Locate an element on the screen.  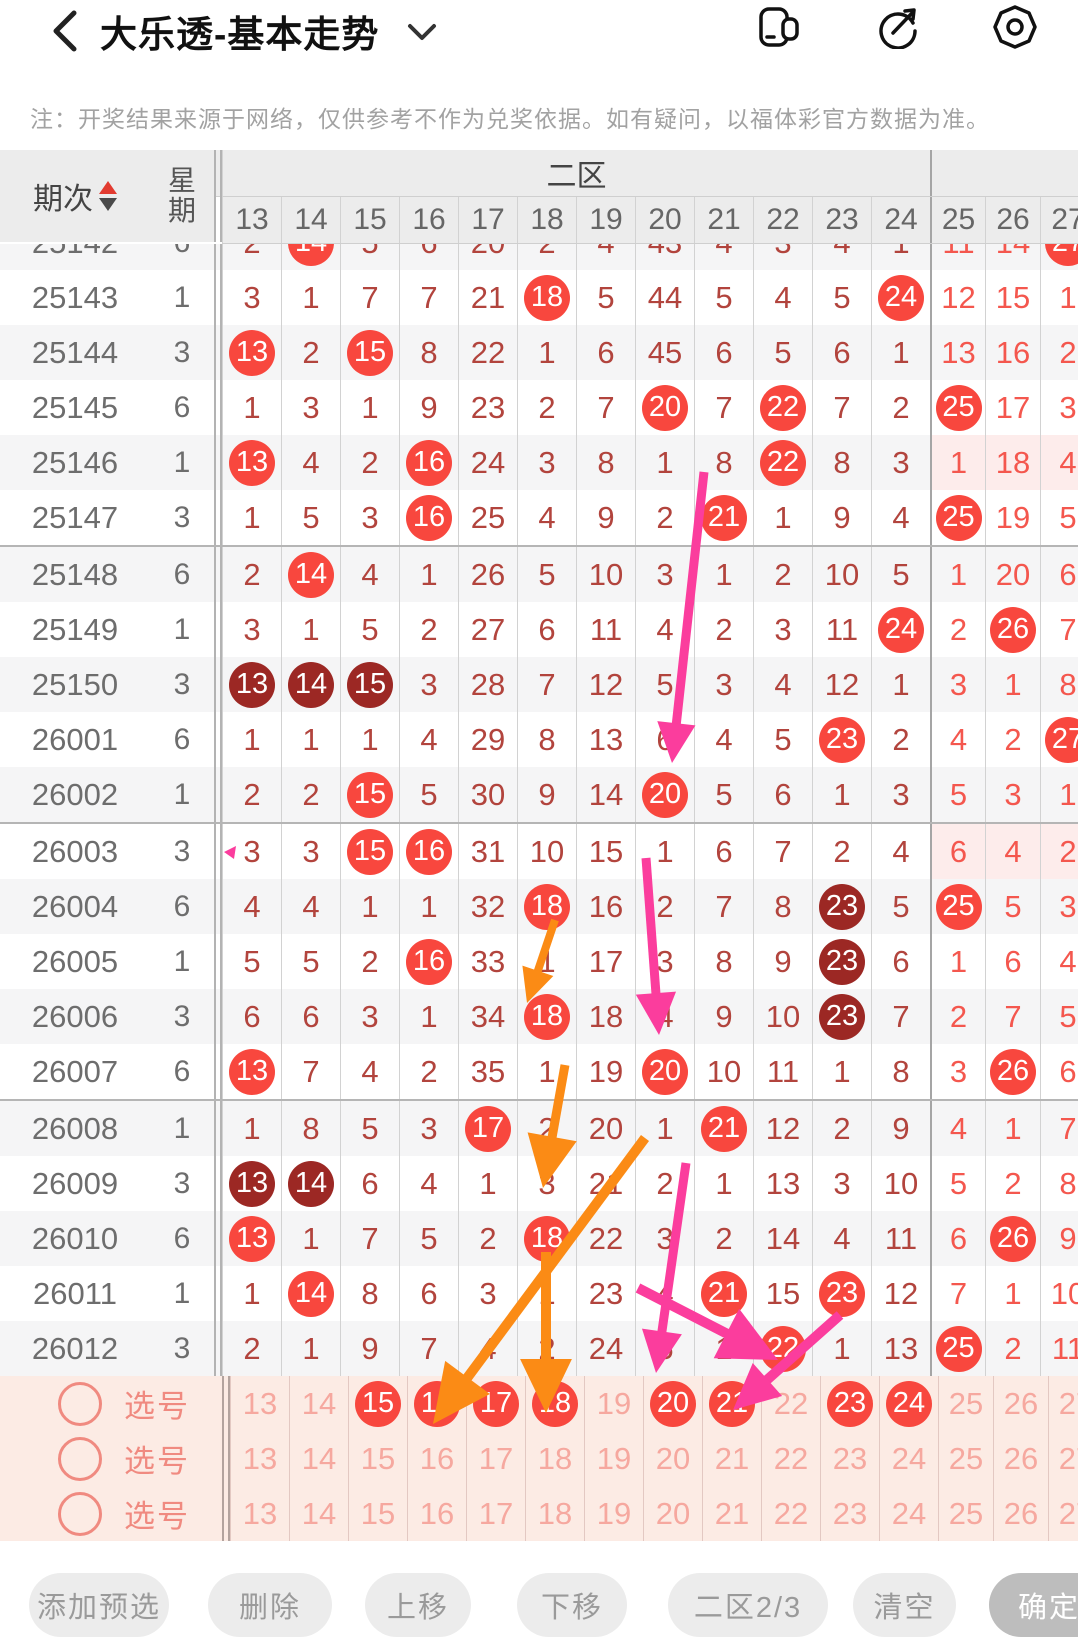
period-sort-header: 期次 is located at coordinates (75, 196).